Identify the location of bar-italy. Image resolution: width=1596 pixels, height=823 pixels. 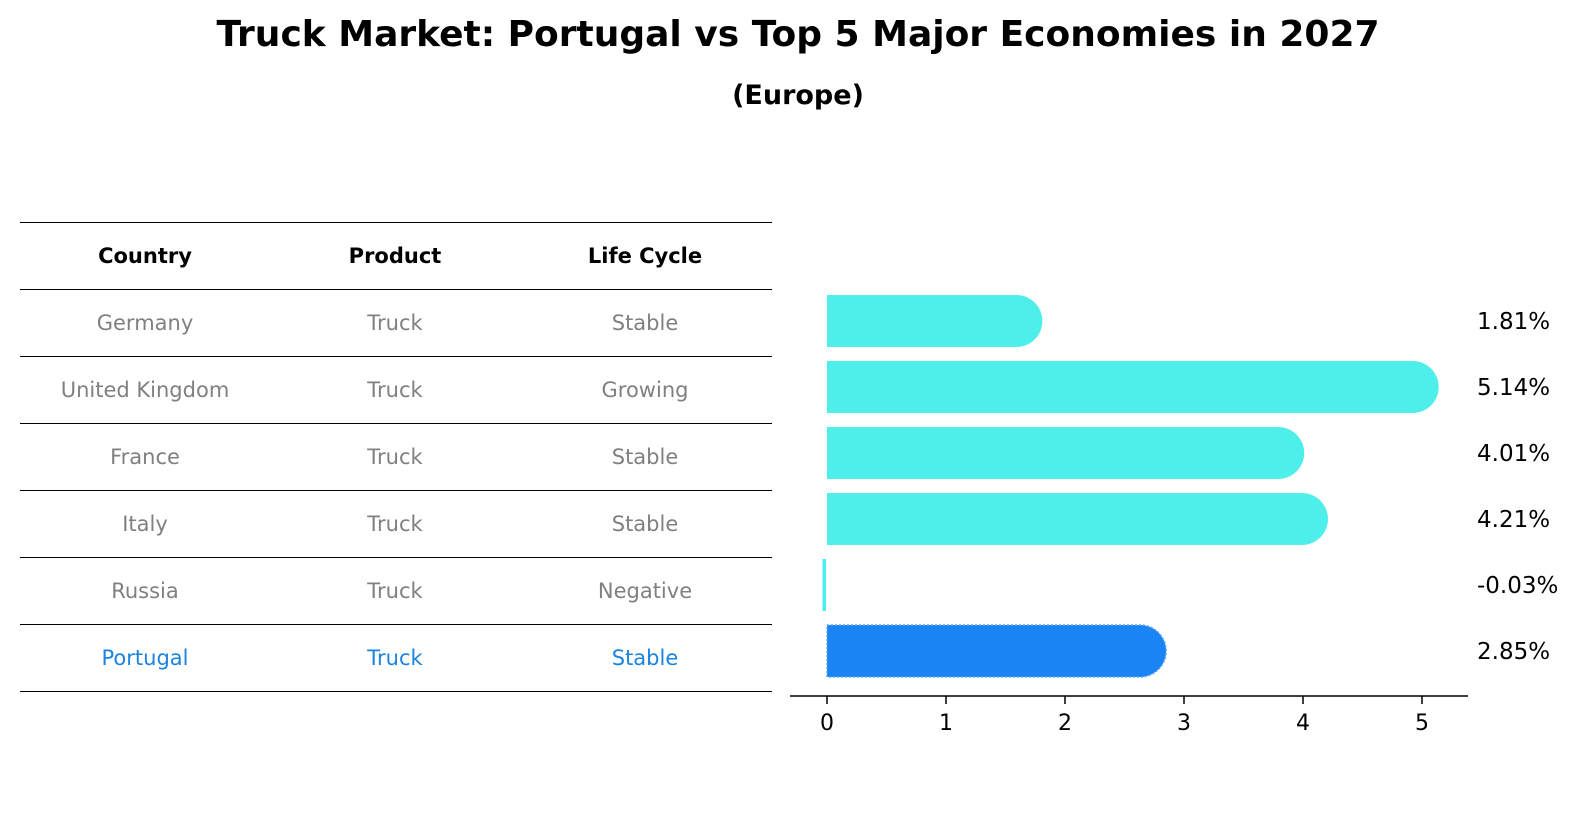
(1077, 519).